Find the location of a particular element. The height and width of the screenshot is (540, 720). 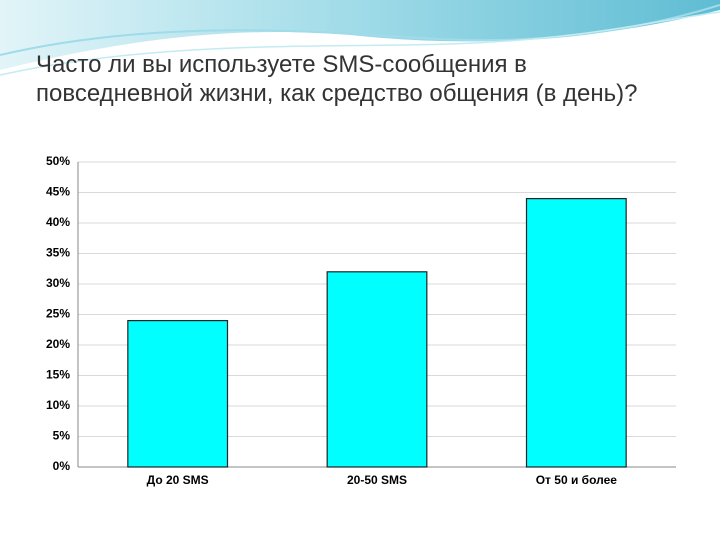

y-tick-label: 10% is located at coordinates (58, 405).